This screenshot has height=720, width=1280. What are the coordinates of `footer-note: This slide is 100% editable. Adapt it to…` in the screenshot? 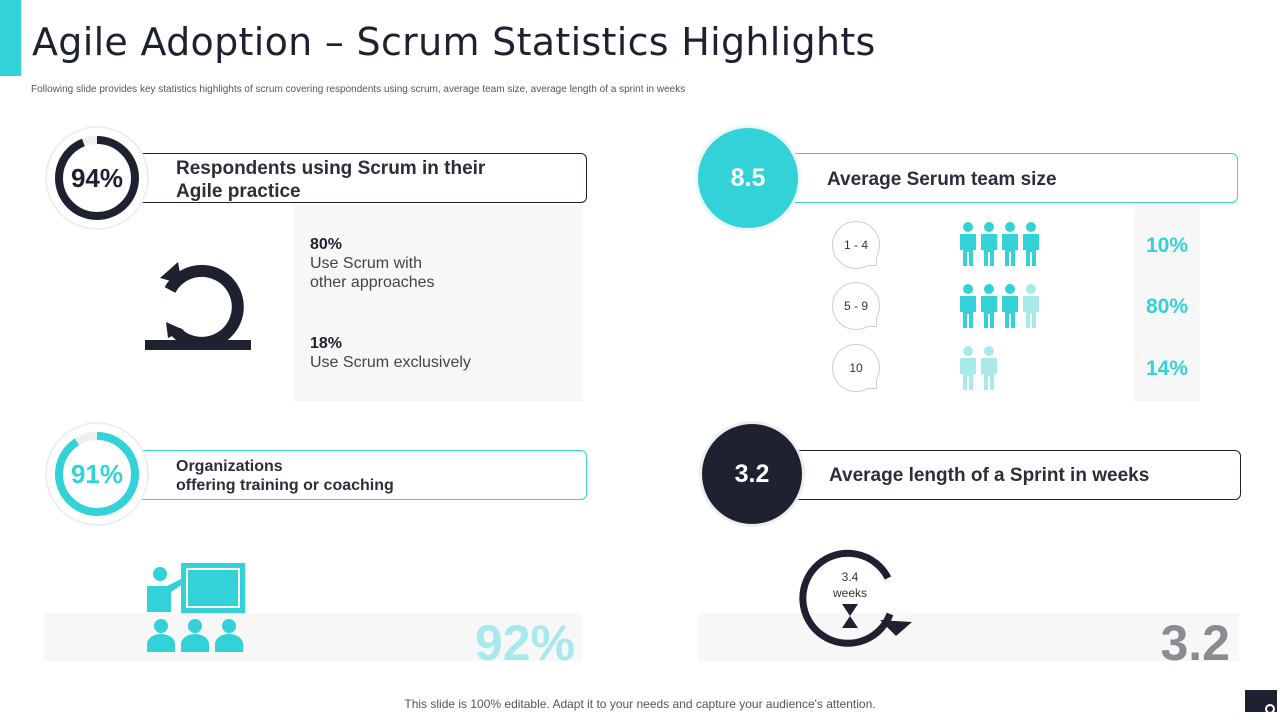 It's located at (640, 704).